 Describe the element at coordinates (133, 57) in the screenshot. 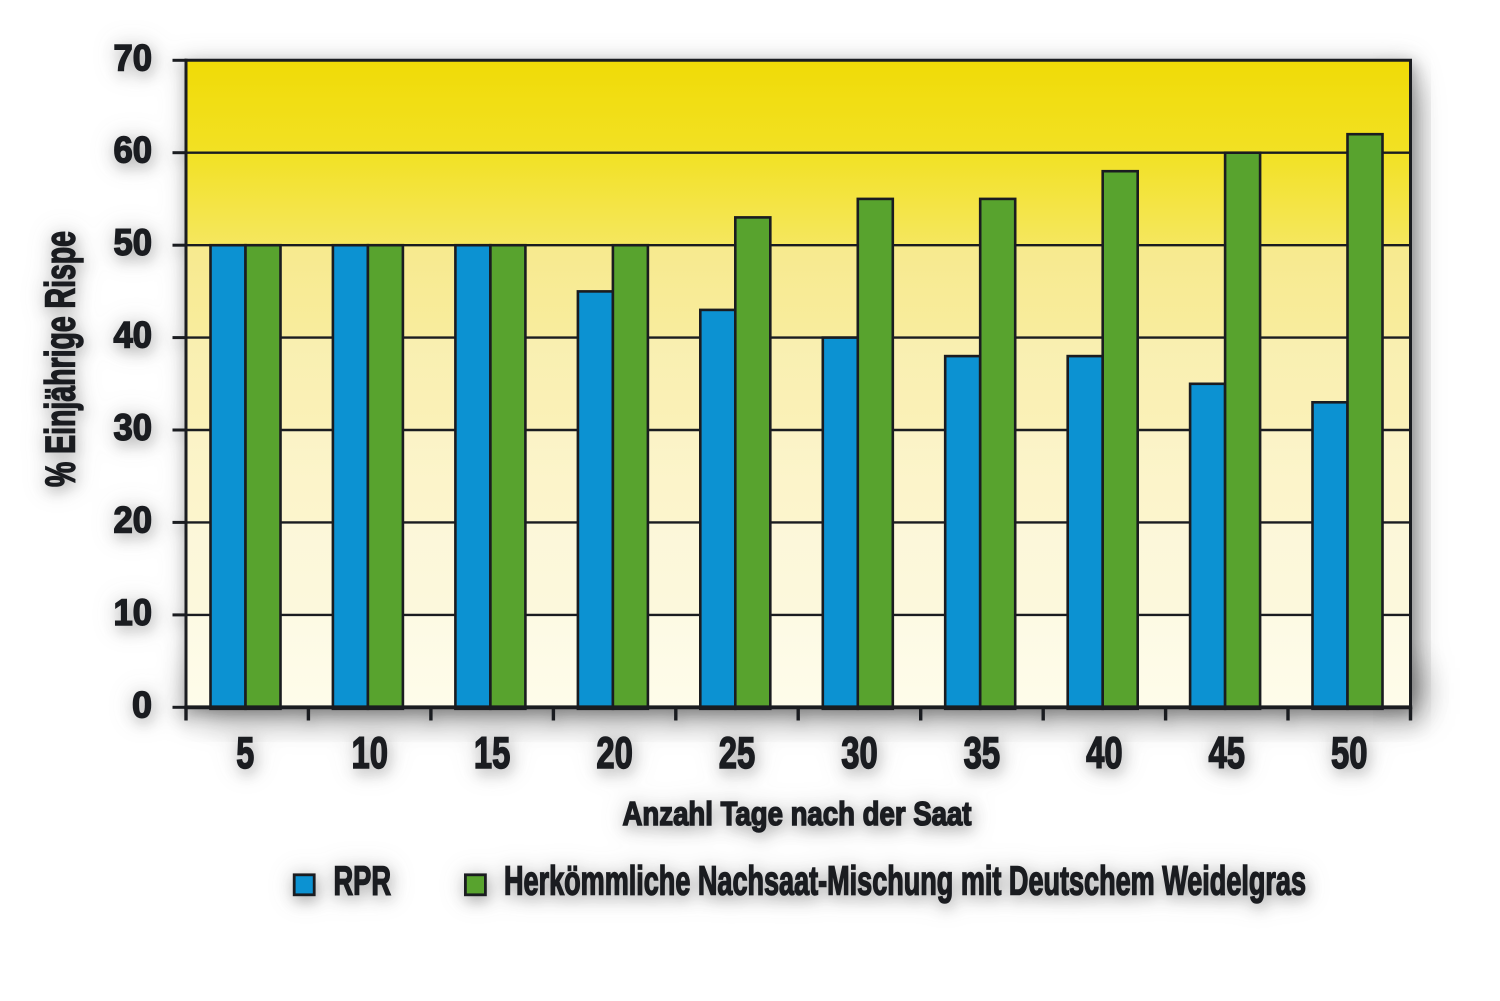

I see `svg-text: 70` at that location.